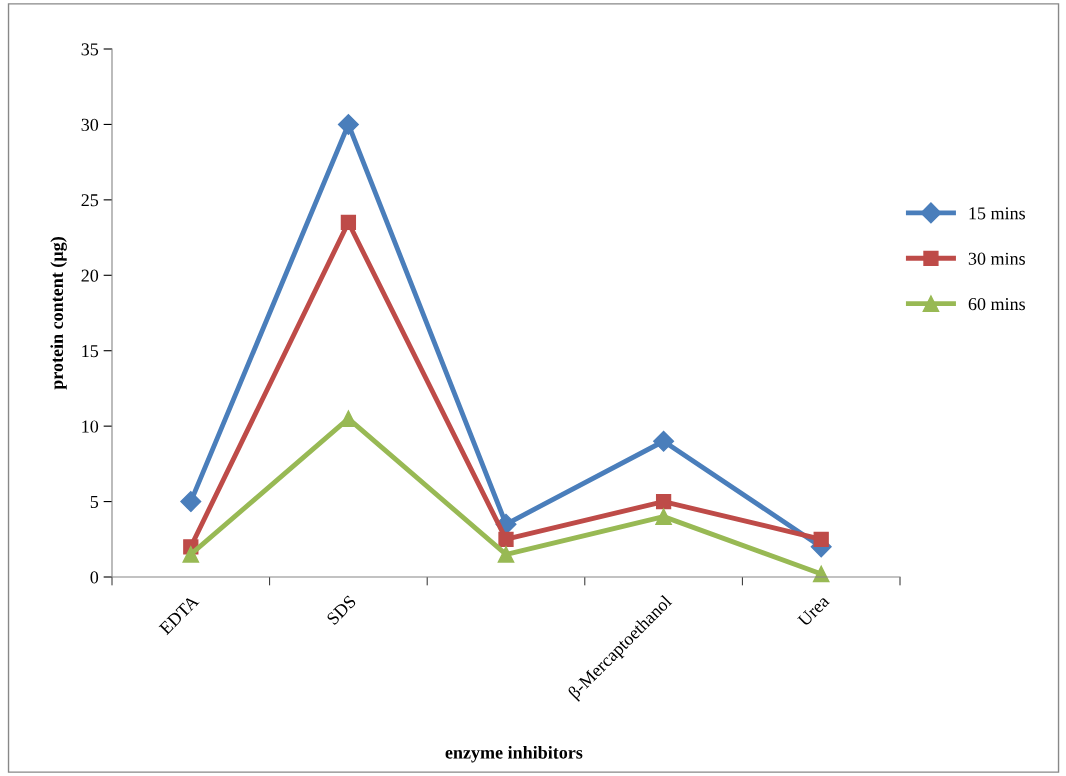 This screenshot has width=1066, height=776. I want to click on y-tick-label: 10, so click(90, 426).